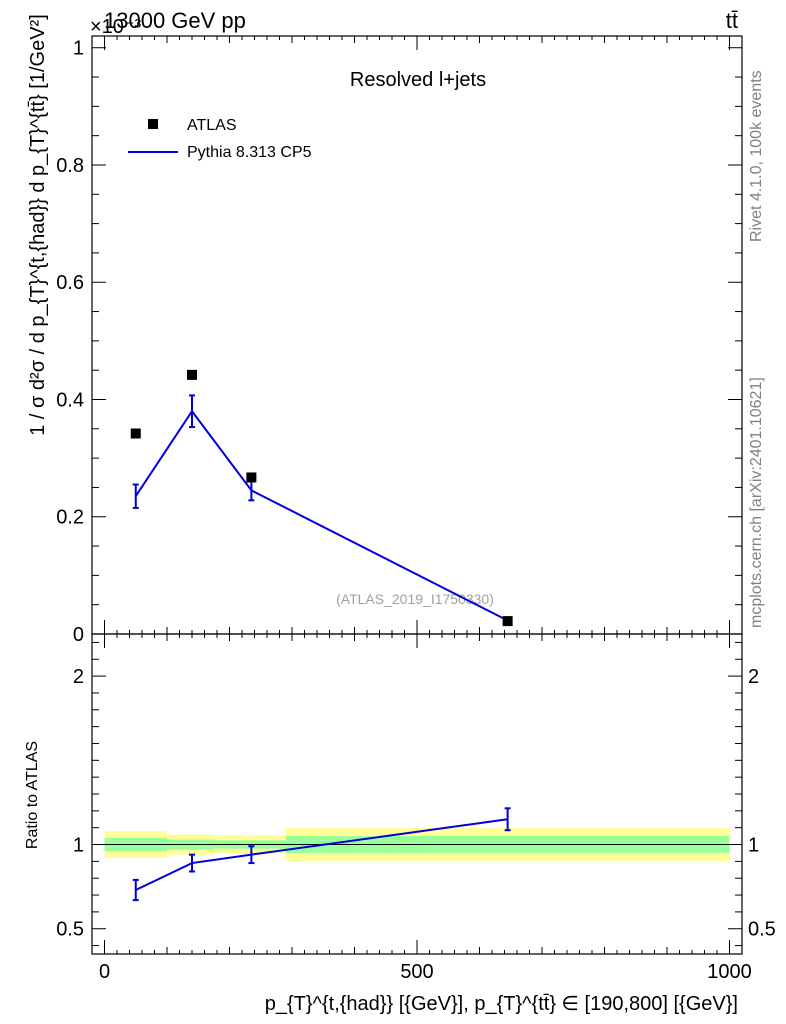 This screenshot has width=786, height=1024. Describe the element at coordinates (70, 930) in the screenshot. I see `ratio-ytick-label-left-0: 0.5` at that location.